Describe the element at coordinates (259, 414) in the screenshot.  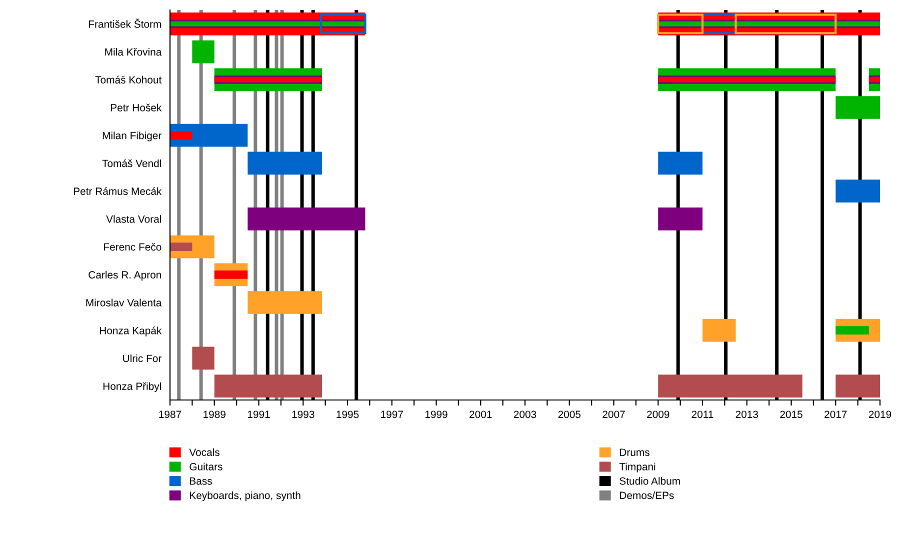
I see `x-tick-label: 1991` at that location.